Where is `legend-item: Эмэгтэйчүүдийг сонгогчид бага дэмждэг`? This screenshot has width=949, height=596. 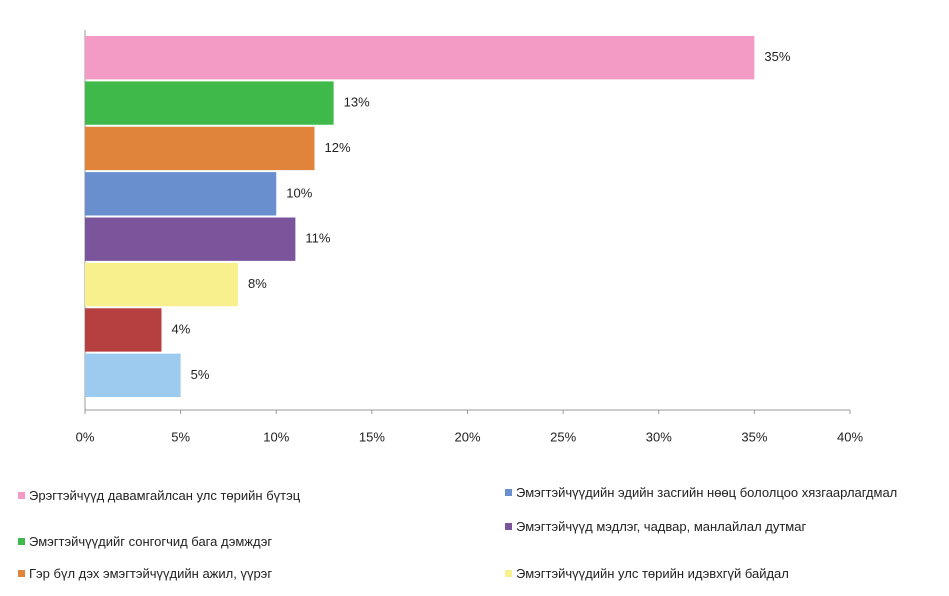 legend-item: Эмэгтэйчүүдийг сонгогчид бага дэмждэг is located at coordinates (248, 542).